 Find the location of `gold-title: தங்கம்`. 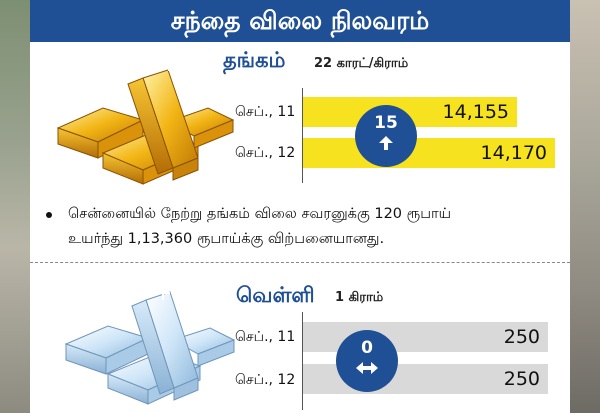

gold-title: தங்கம் is located at coordinates (254, 60).